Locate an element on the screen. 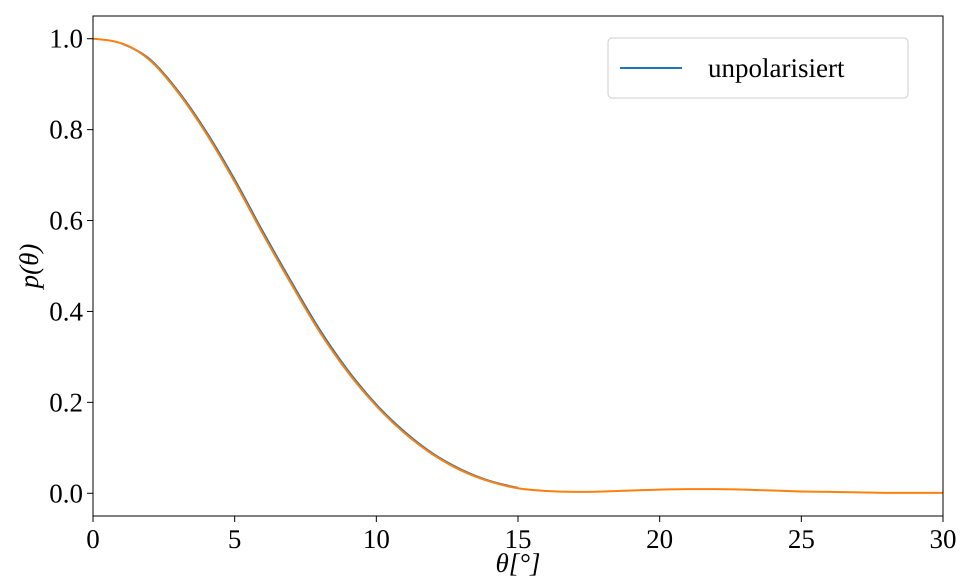 This screenshot has width=978, height=587. x-tick-label: 10 is located at coordinates (376, 539).